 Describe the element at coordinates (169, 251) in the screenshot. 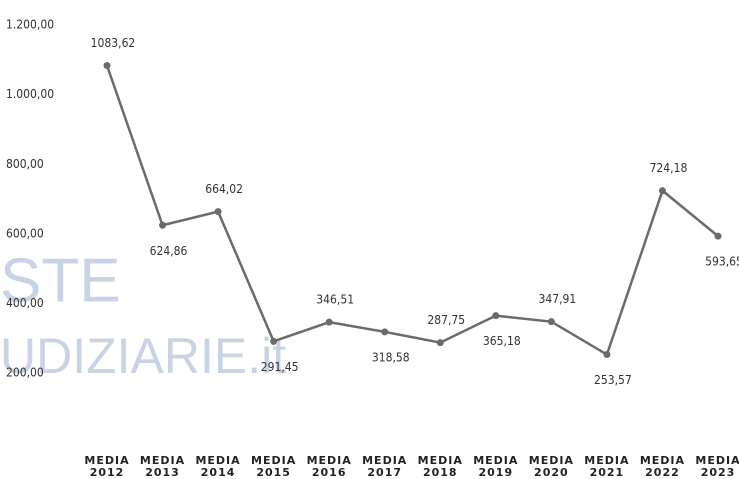

I see `data-label: 624,86` at that location.